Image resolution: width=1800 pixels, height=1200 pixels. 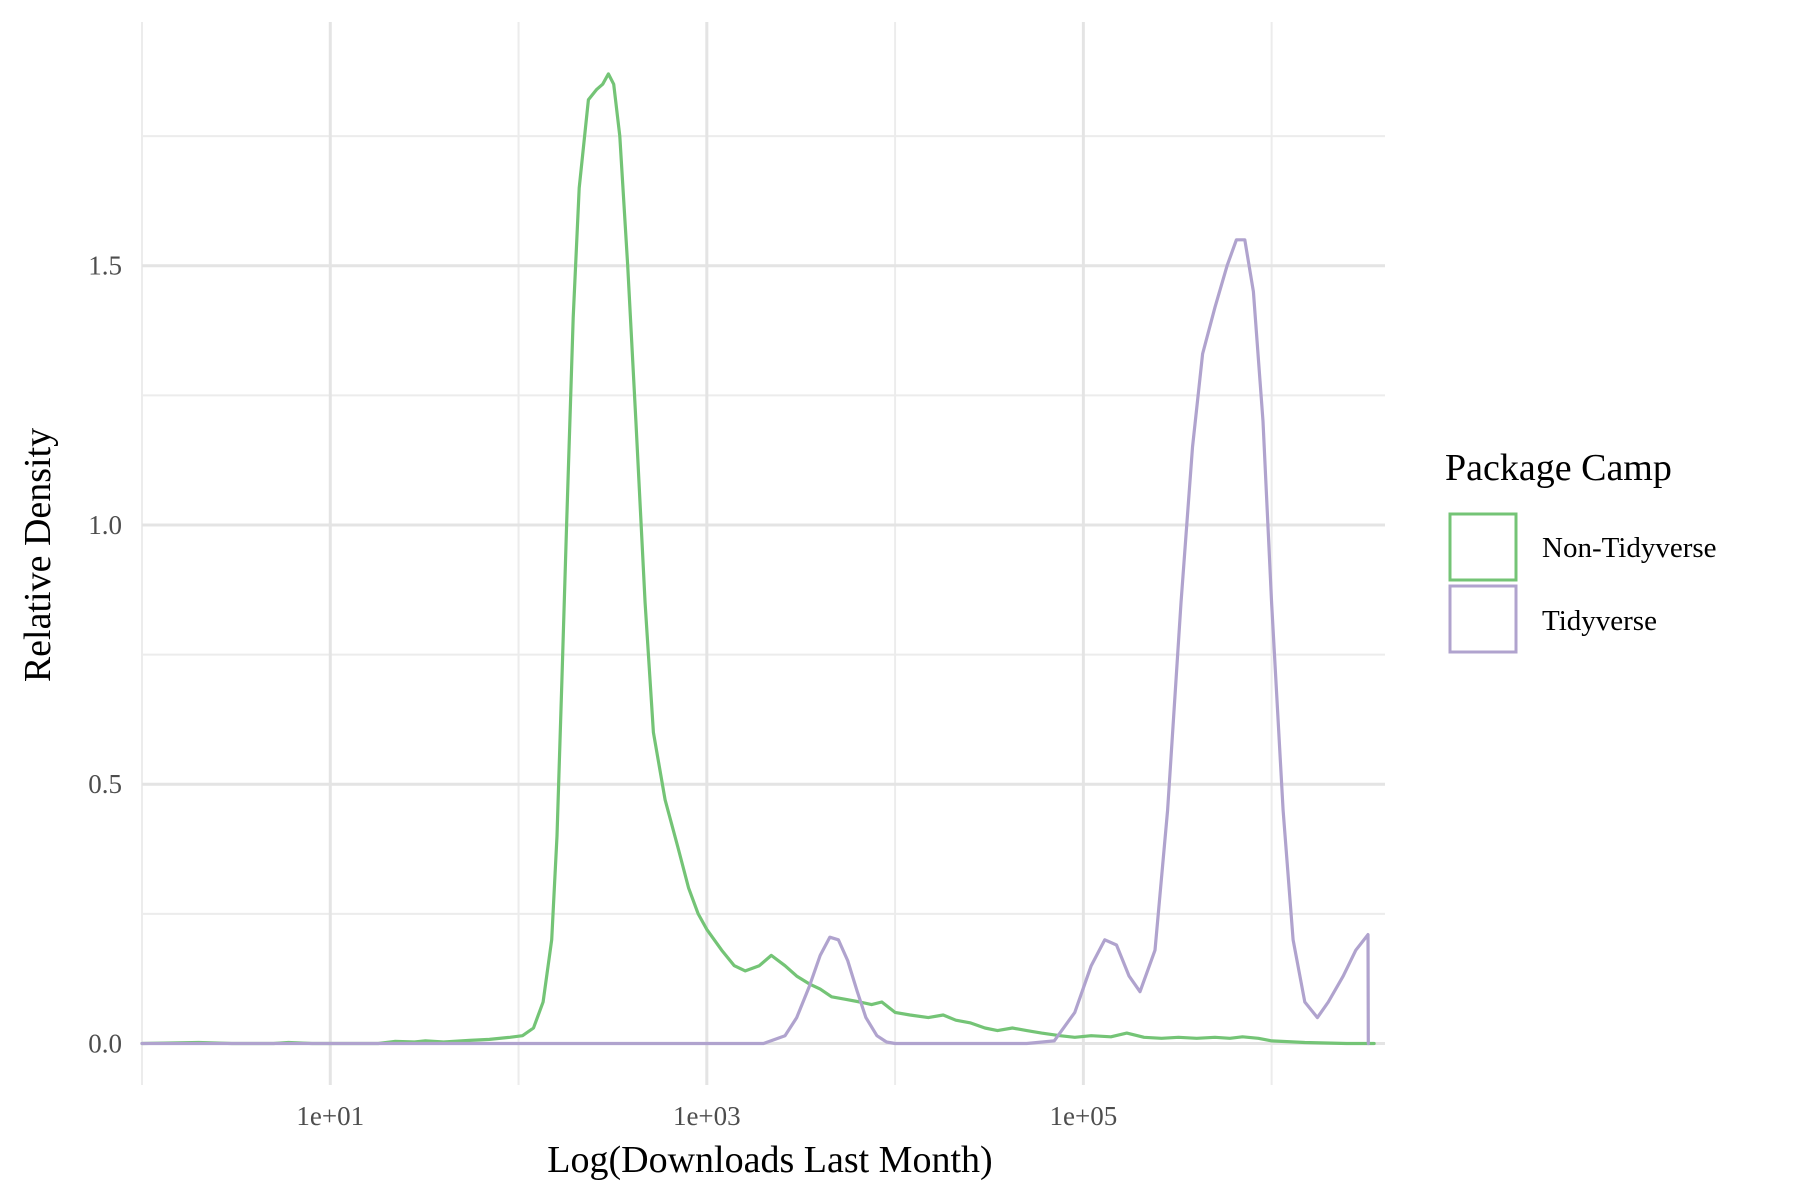 I want to click on y-axis-tick-labels: 0.0 0.5 1.0 1.5, so click(x=105, y=655).